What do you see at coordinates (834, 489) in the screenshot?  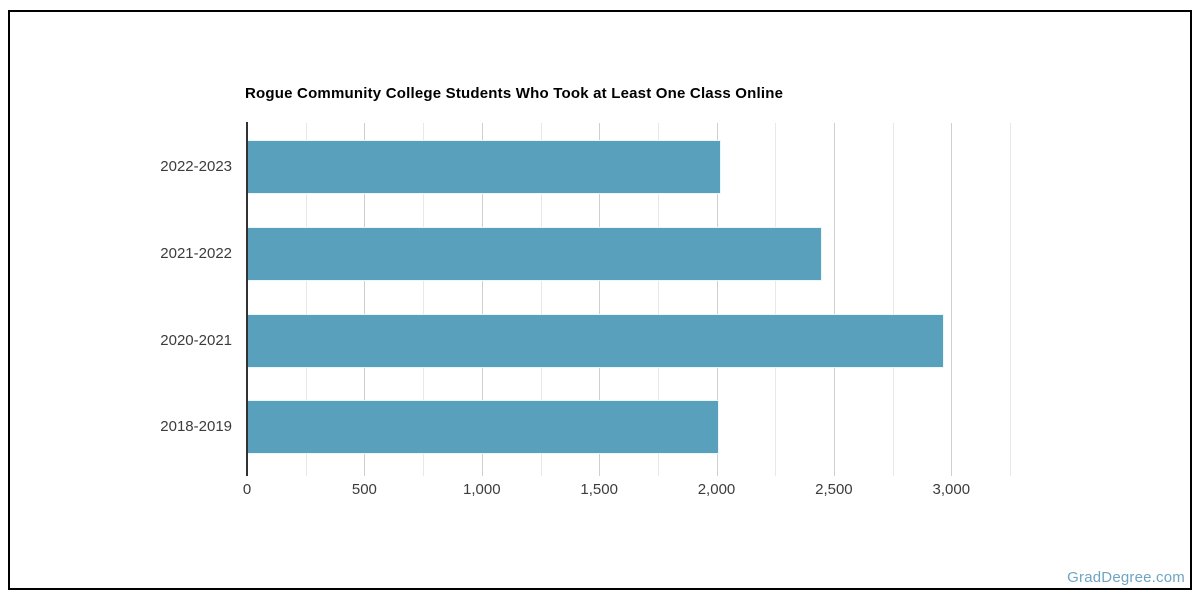 I see `x-axis-label: 2,500` at bounding box center [834, 489].